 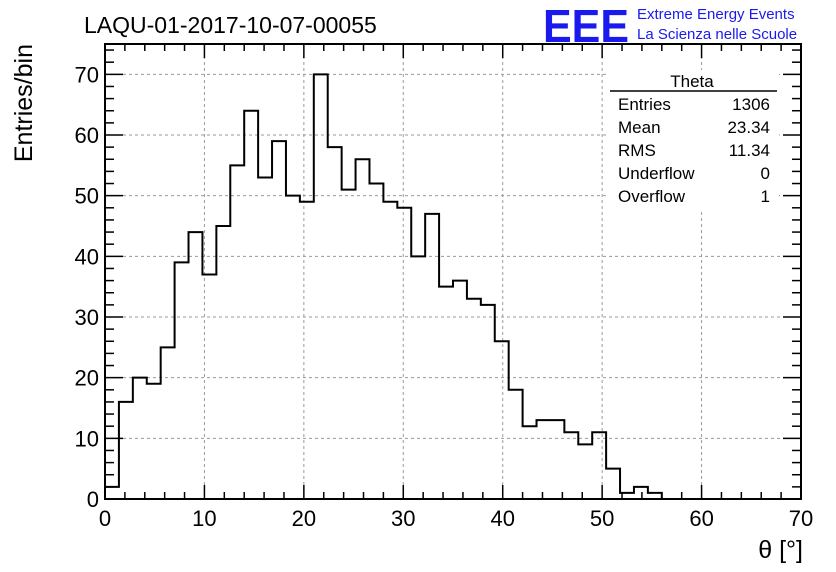 I want to click on x-tick-label: 70, so click(x=801, y=518).